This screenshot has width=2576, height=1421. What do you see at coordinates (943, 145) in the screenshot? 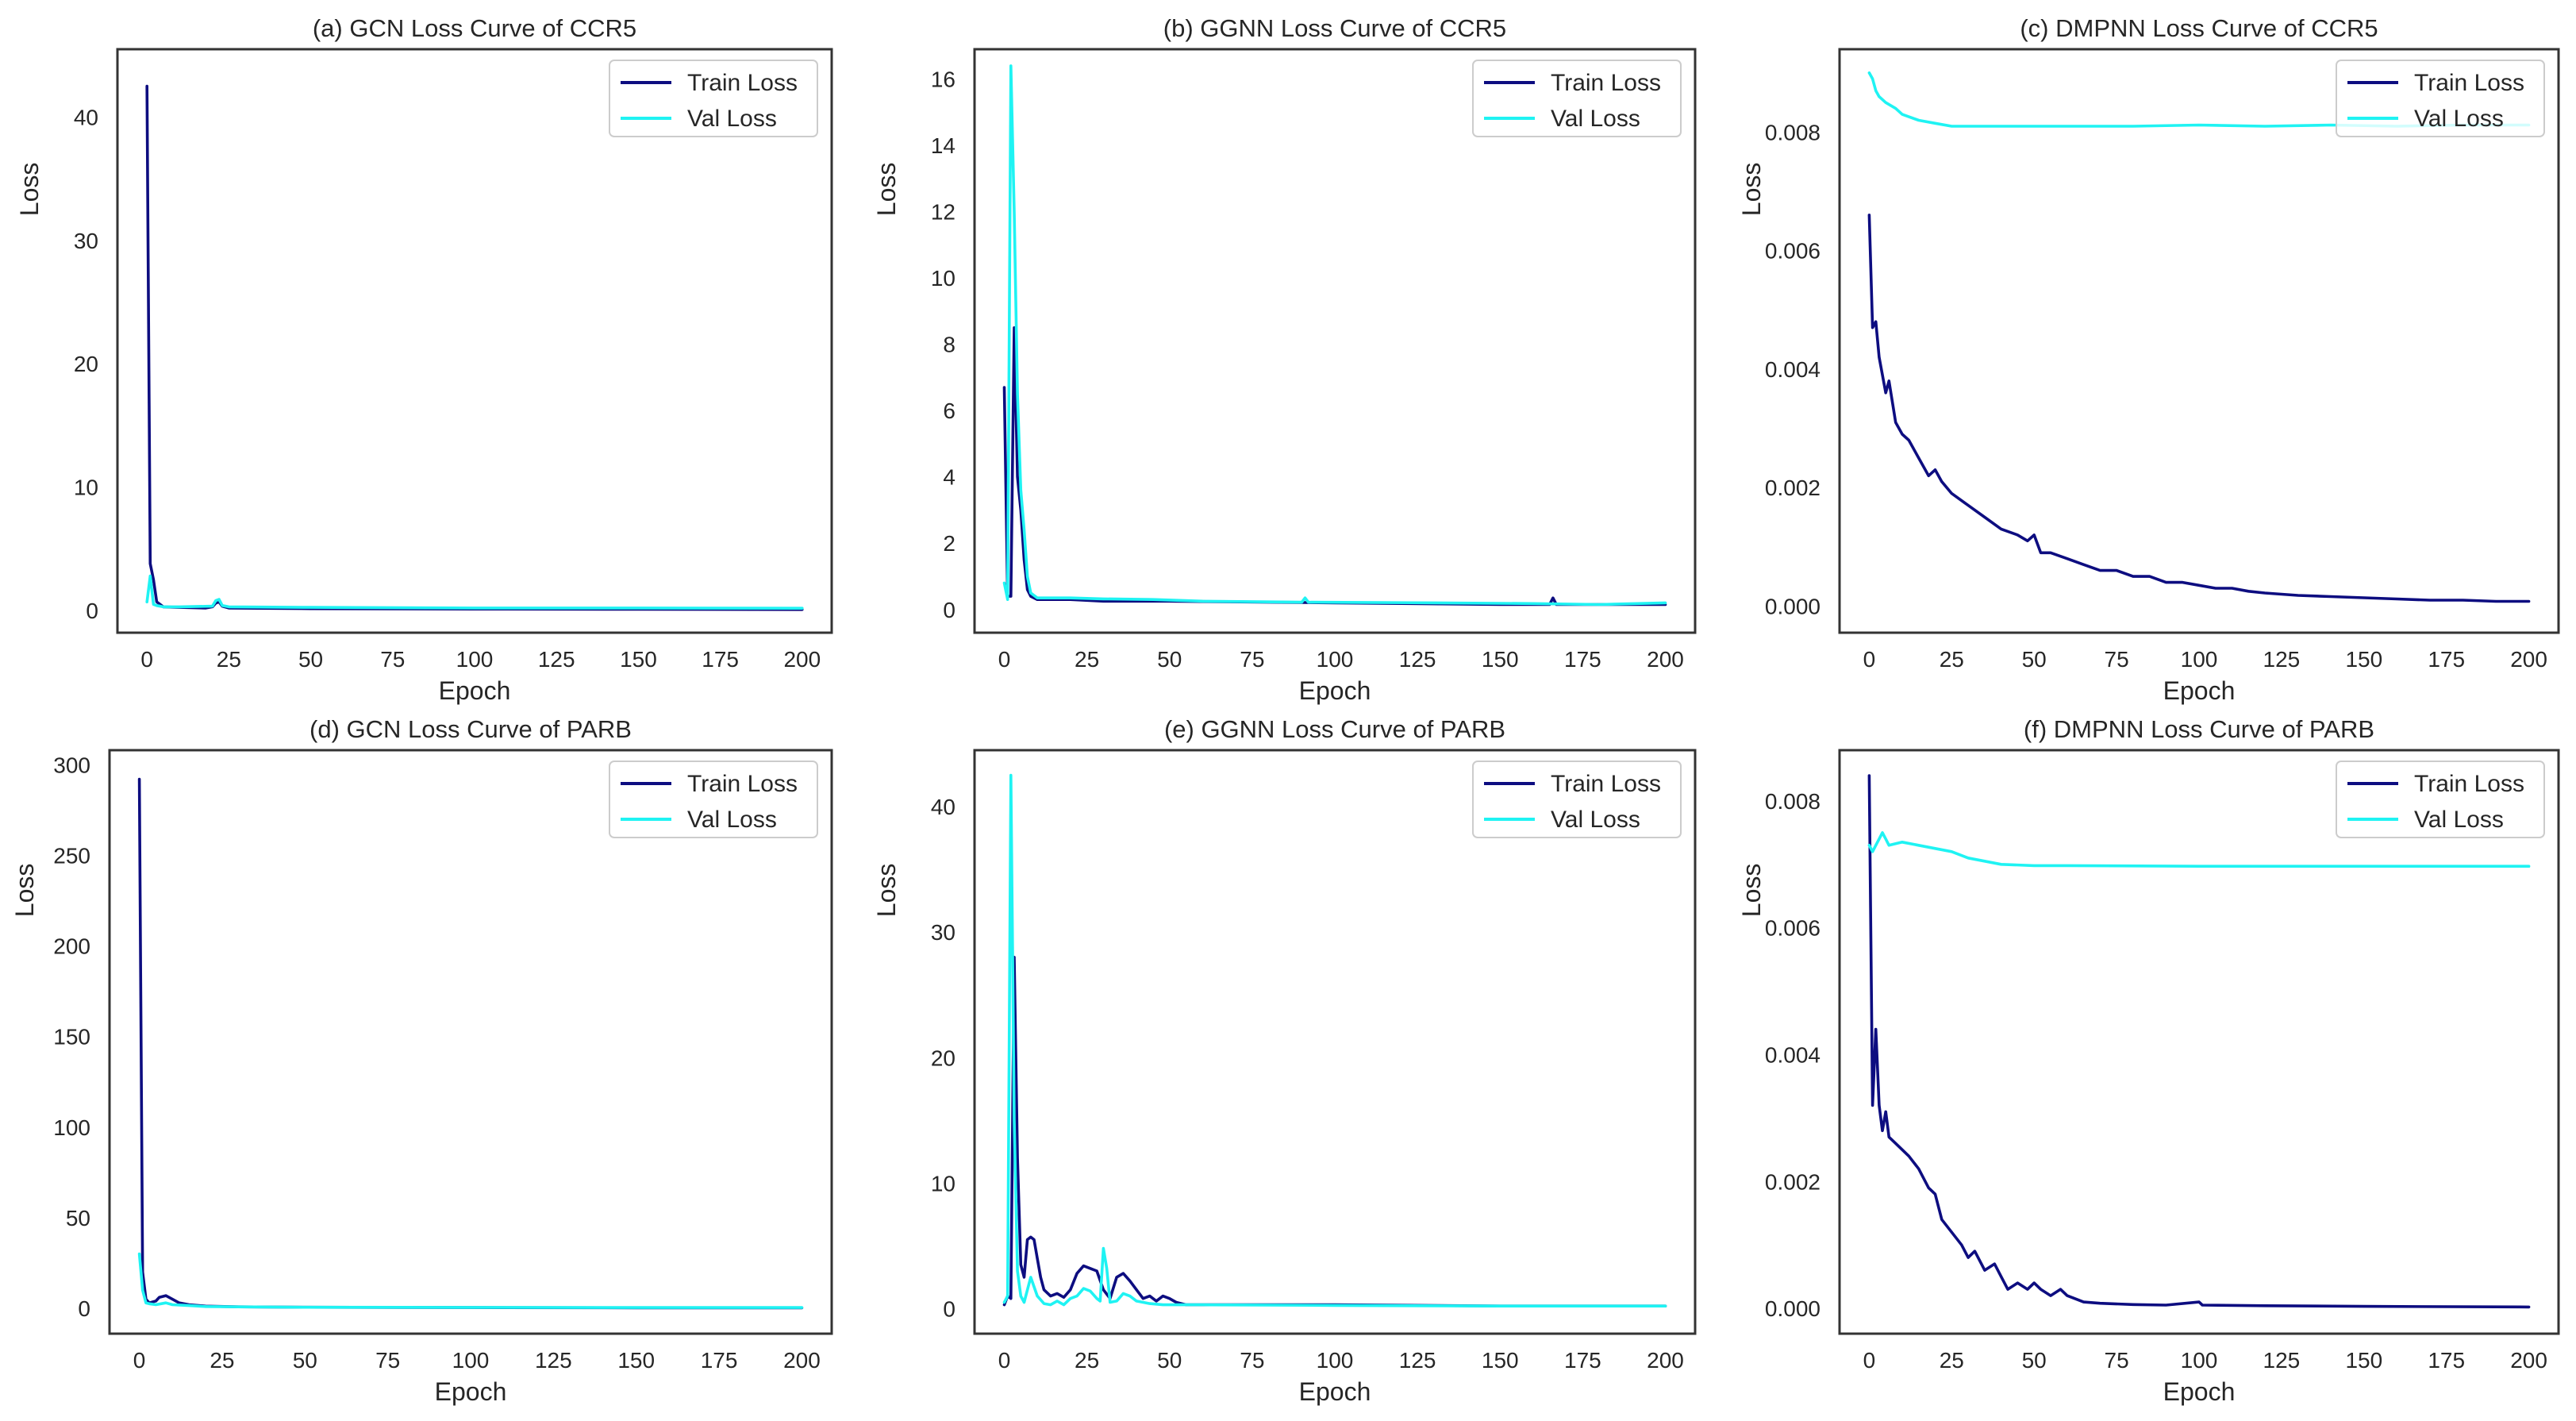
I see `y-tick-label: 14` at bounding box center [943, 145].